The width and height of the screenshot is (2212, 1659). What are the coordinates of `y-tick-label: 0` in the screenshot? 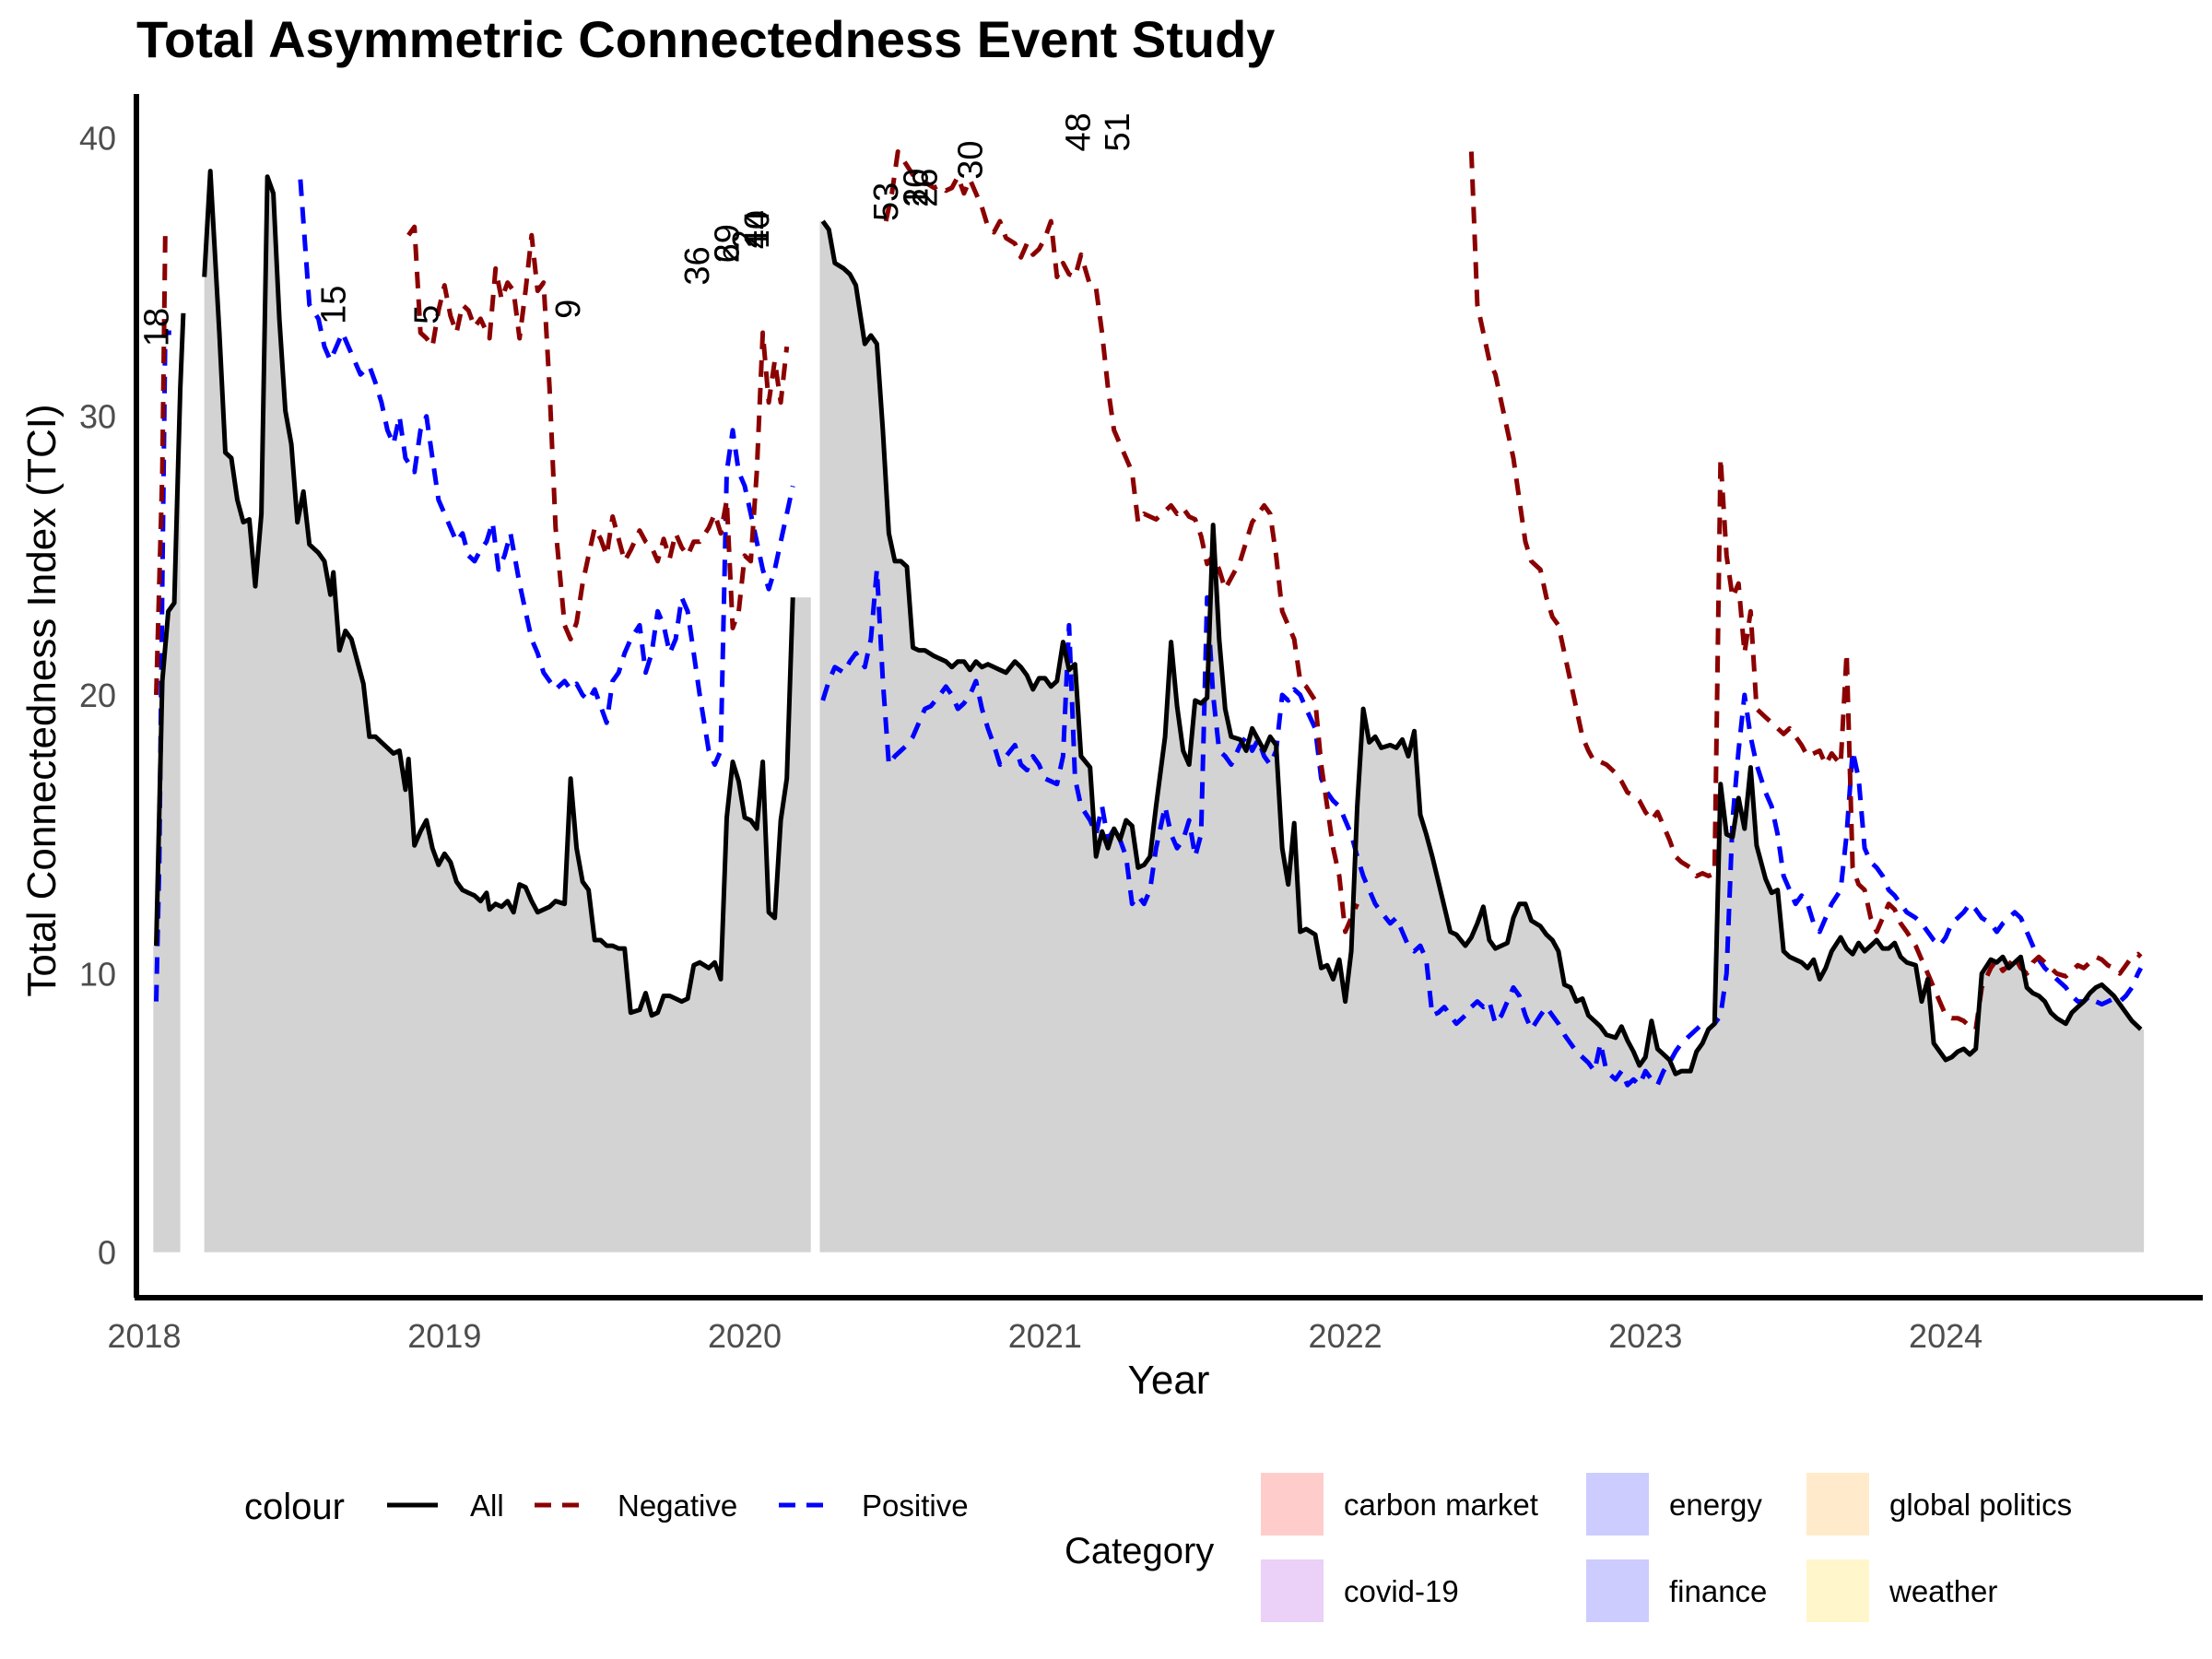 It's located at (107, 1253).